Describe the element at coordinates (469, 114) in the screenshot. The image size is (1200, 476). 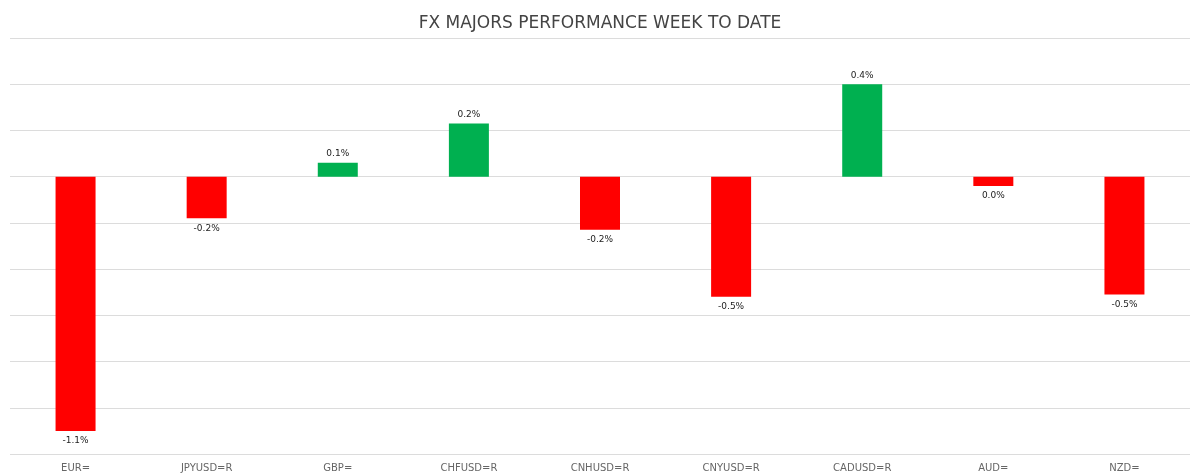
I see `data-label: 0.2%` at that location.